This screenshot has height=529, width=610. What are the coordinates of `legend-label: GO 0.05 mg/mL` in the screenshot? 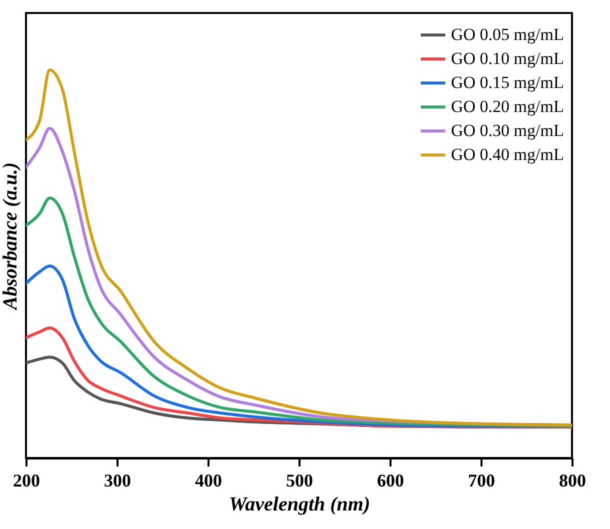 It's located at (507, 34).